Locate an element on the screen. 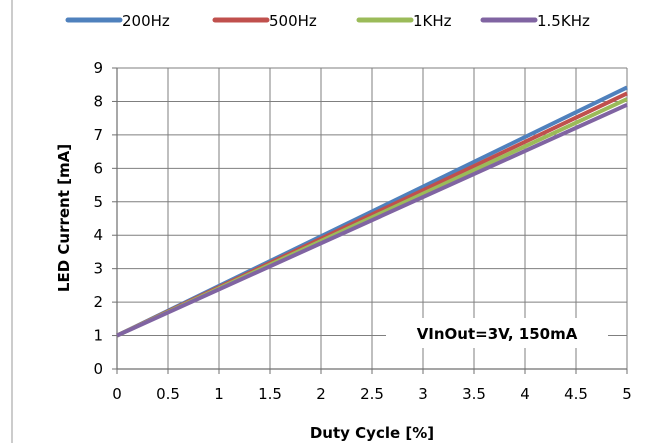  y-tick-label: 7 is located at coordinates (98, 135).